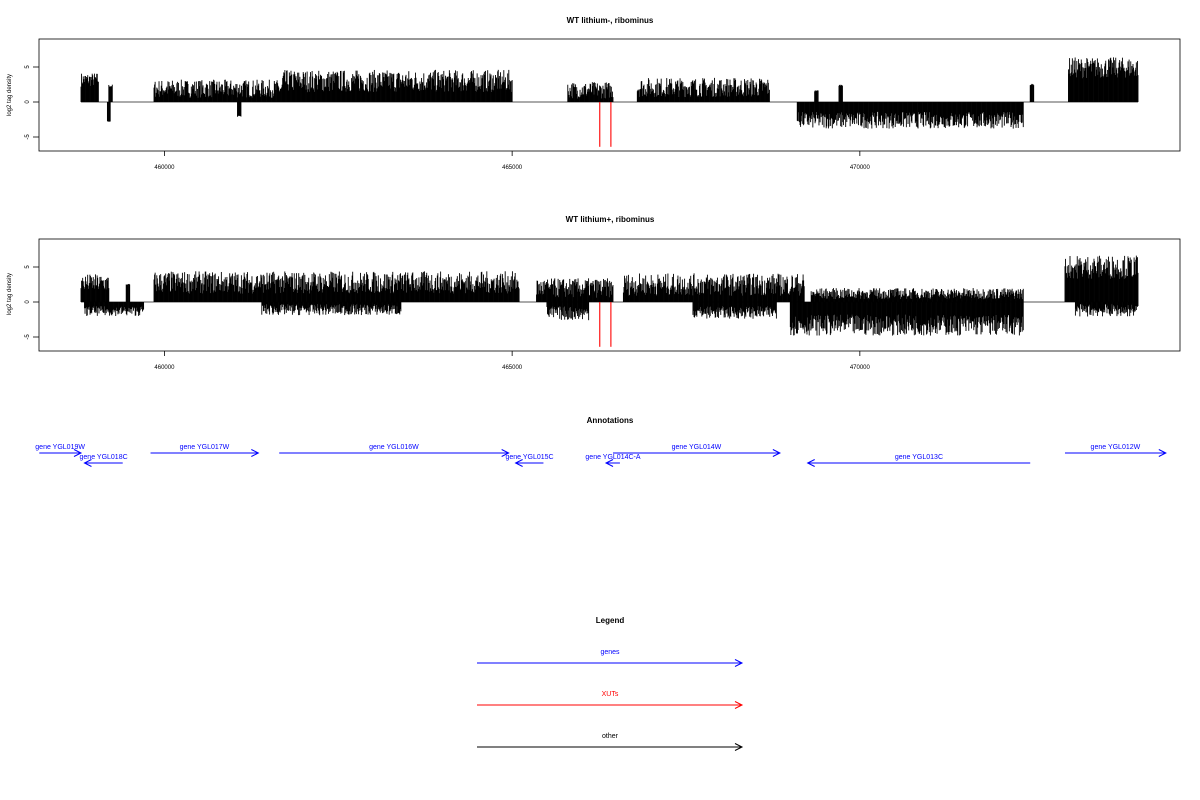 Image resolution: width=1200 pixels, height=800 pixels. What do you see at coordinates (448, 318) in the screenshot?
I see `axes-lithium-plus: -5 0 5 460000 465000 470000` at bounding box center [448, 318].